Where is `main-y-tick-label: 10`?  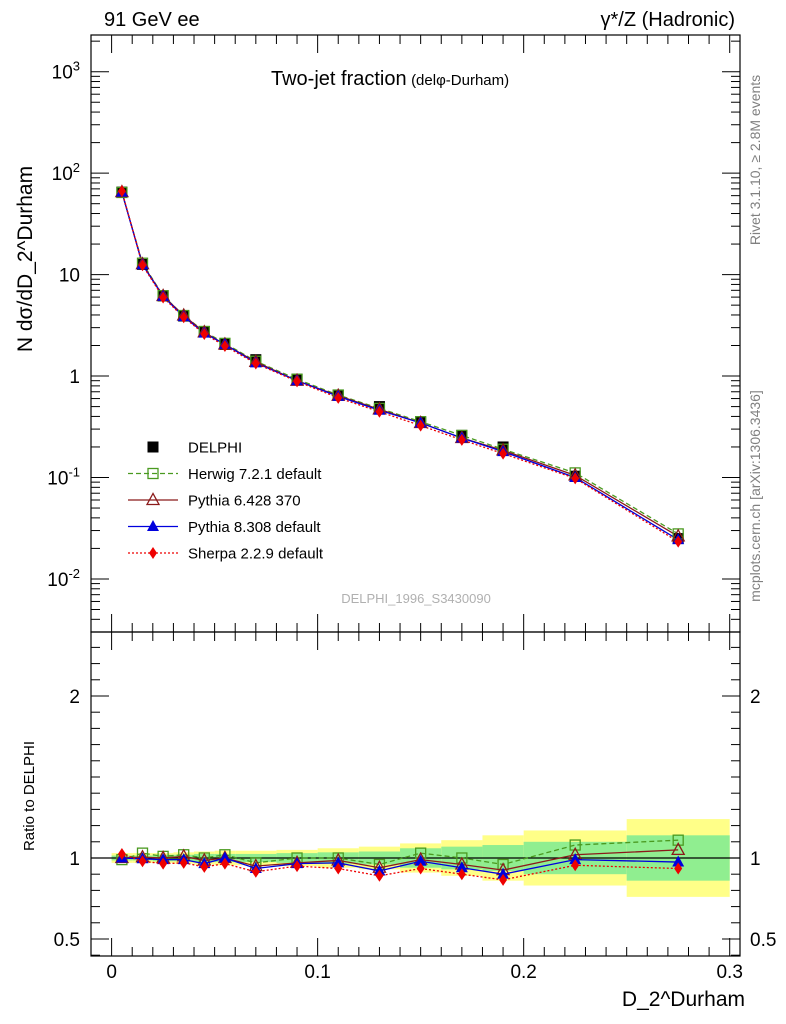
main-y-tick-label: 10 is located at coordinates (69, 276).